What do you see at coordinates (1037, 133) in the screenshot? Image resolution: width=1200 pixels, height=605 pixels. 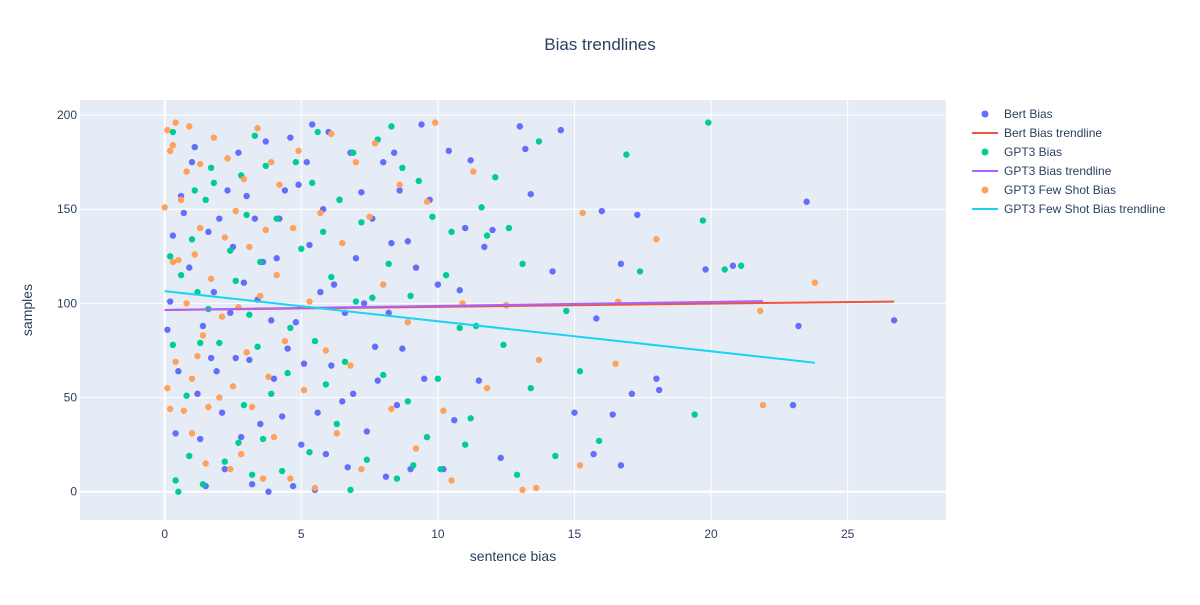 I see `legend-item: Bert Bias trendline` at bounding box center [1037, 133].